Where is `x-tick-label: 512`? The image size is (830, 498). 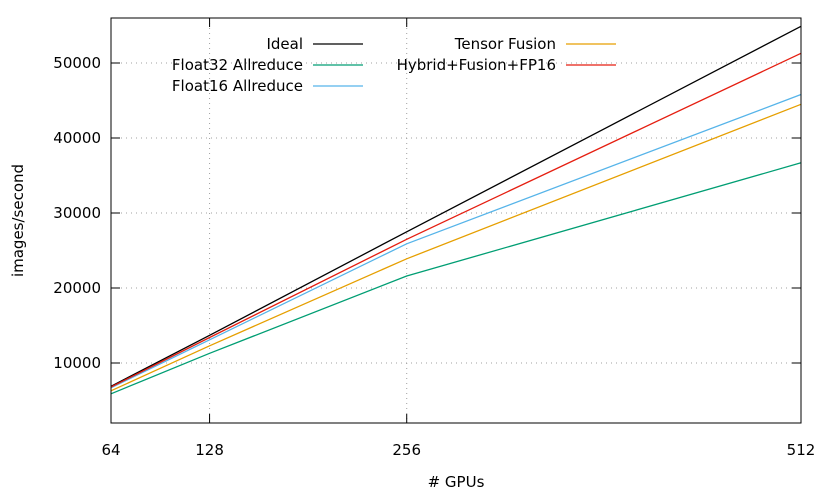
x-tick-label: 512 is located at coordinates (801, 450).